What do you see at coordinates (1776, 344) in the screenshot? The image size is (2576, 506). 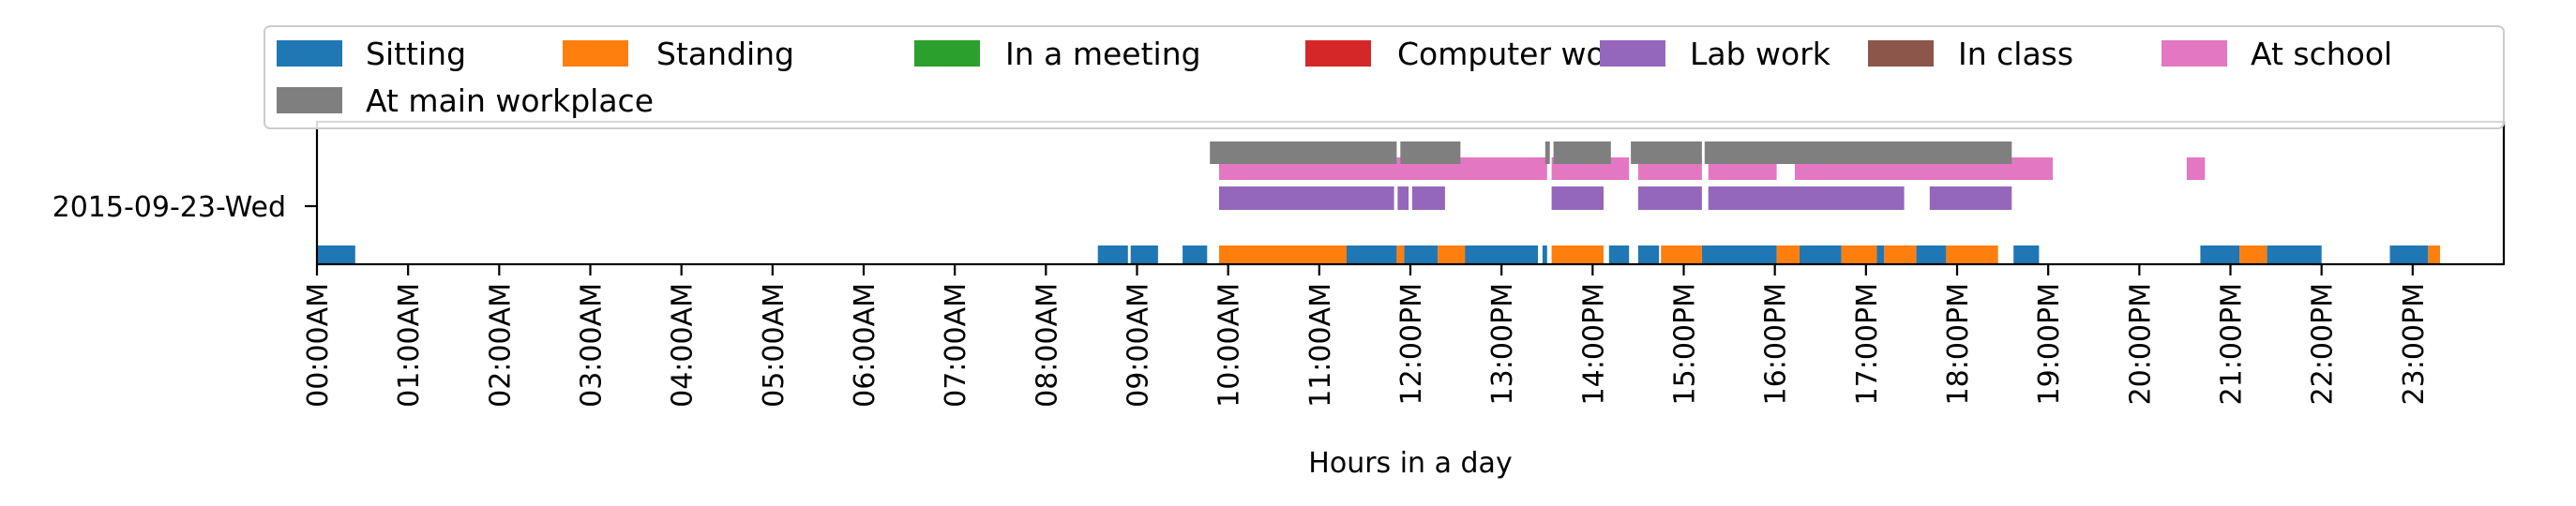 I see `x-tick-label: 16:00PM` at bounding box center [1776, 344].